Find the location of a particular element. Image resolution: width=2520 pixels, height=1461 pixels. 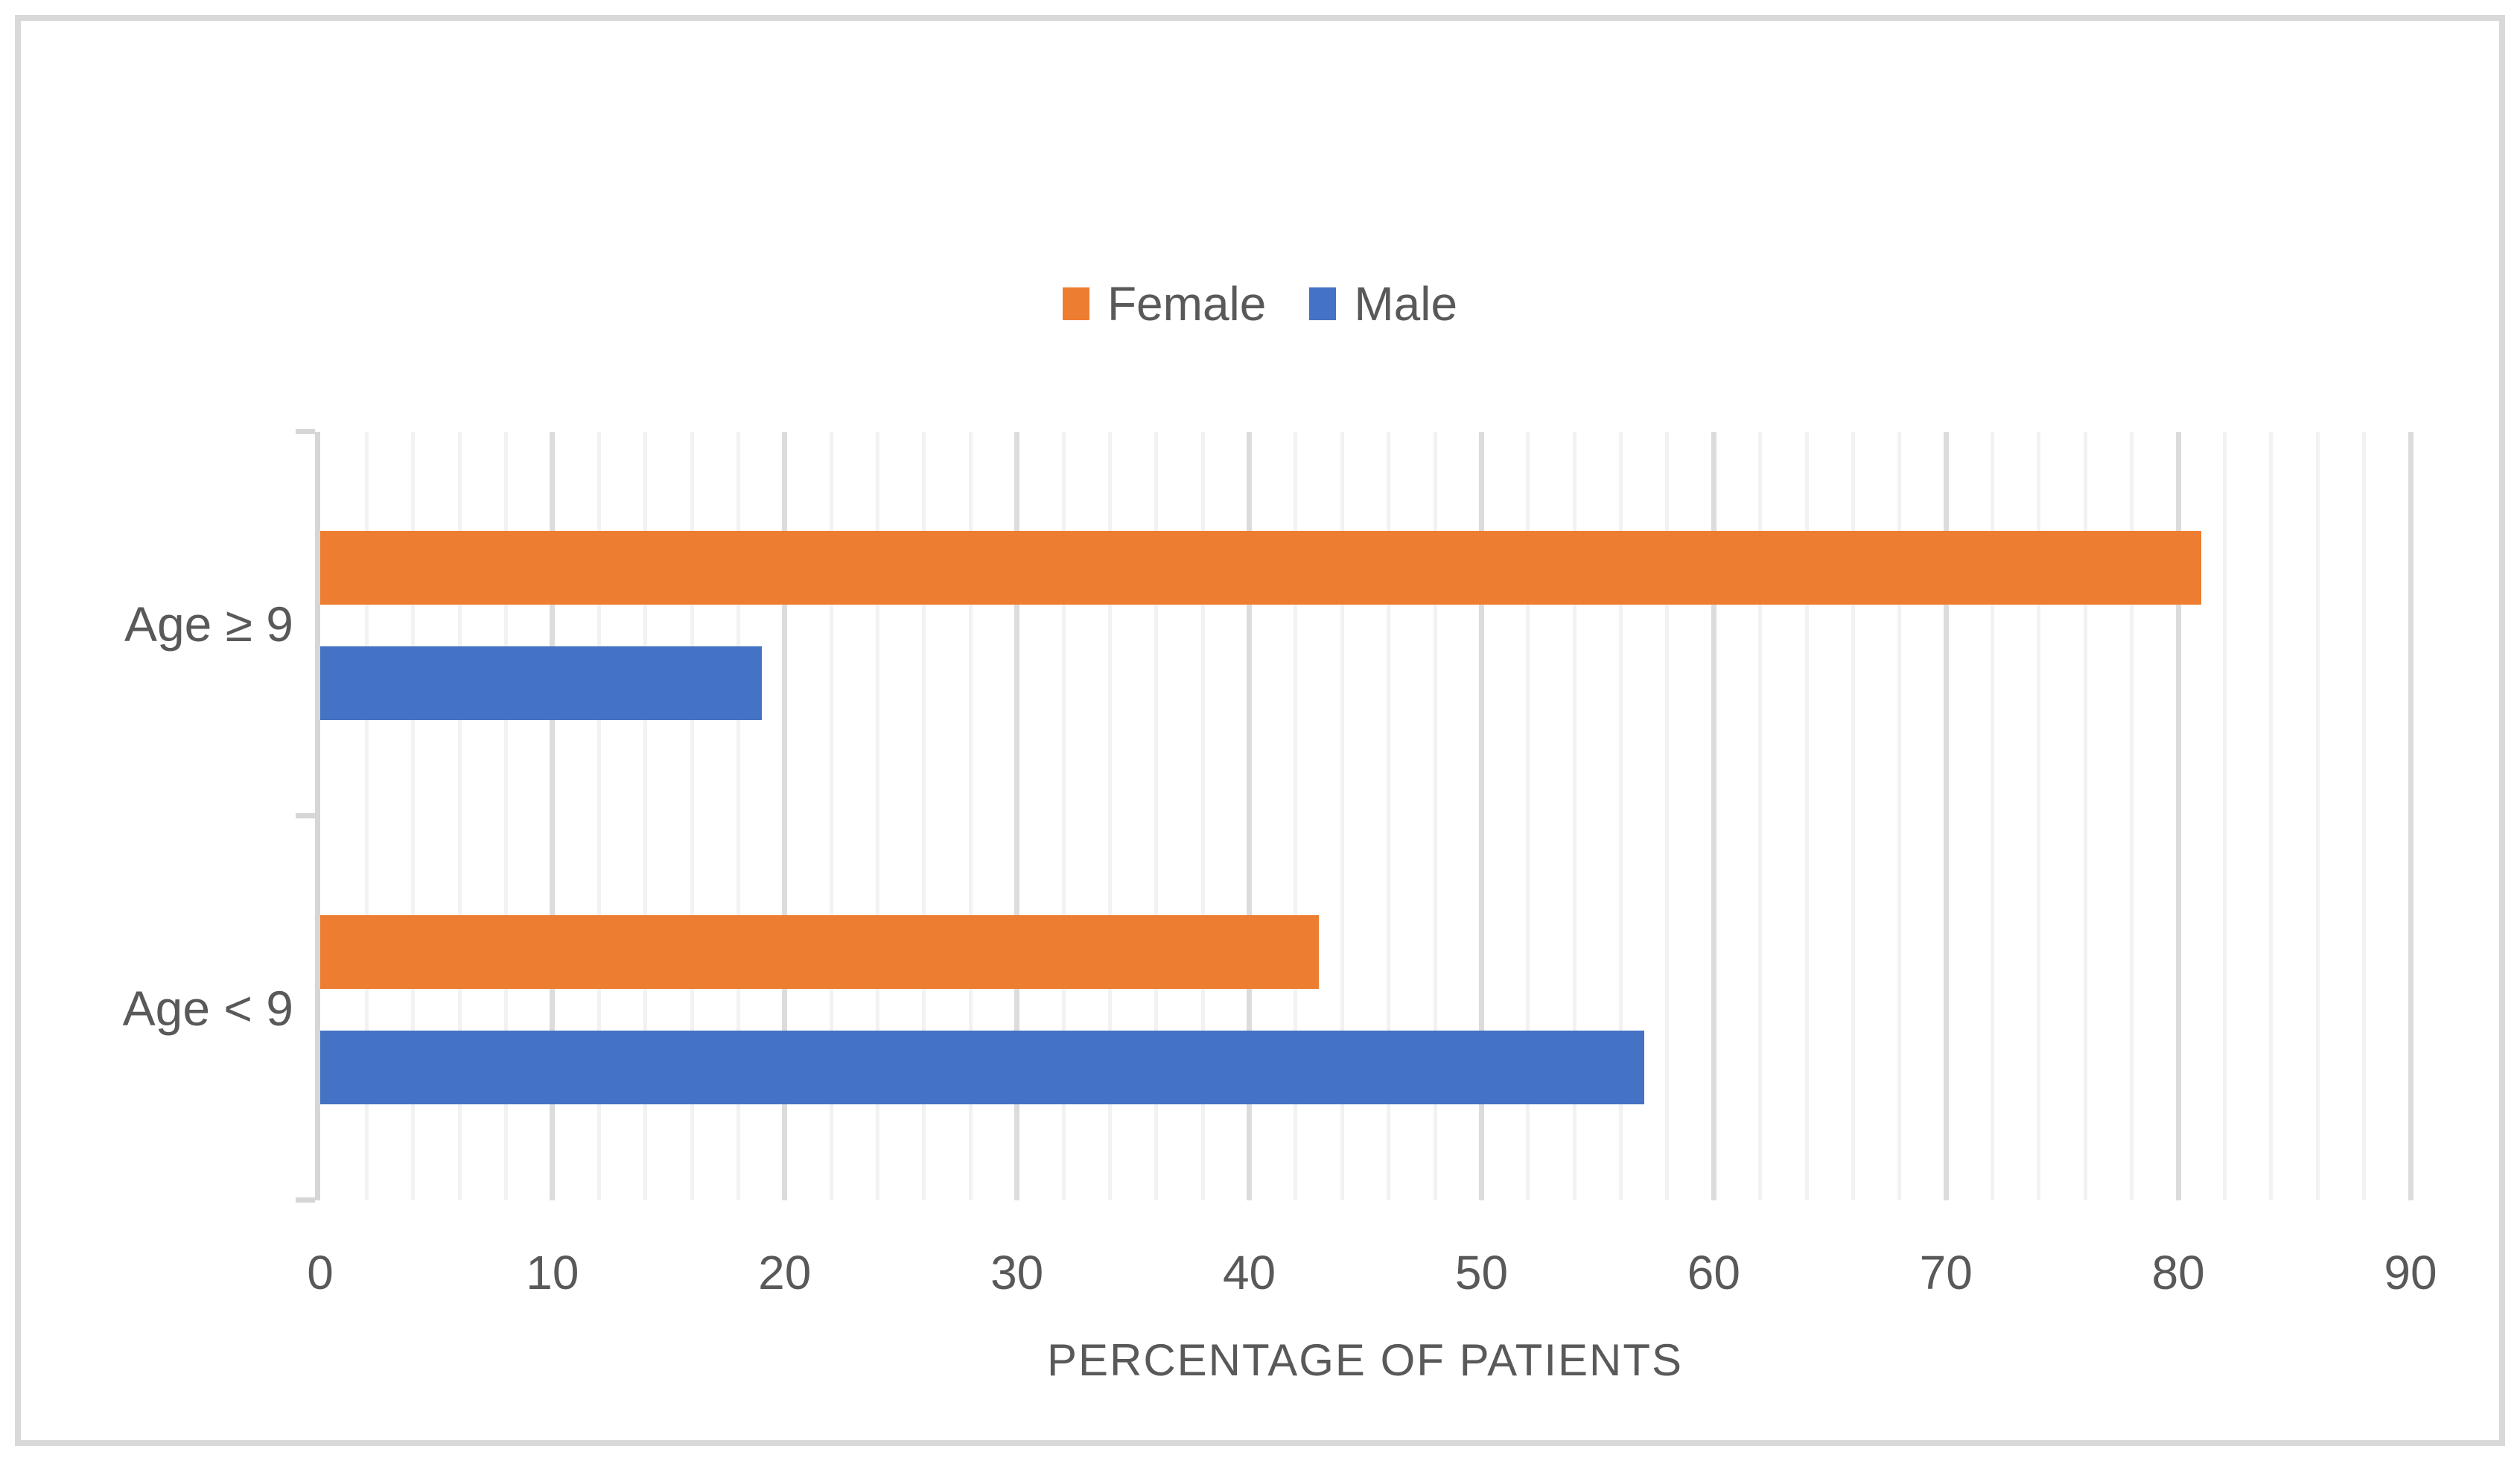

y-axis-line is located at coordinates (317, 816).